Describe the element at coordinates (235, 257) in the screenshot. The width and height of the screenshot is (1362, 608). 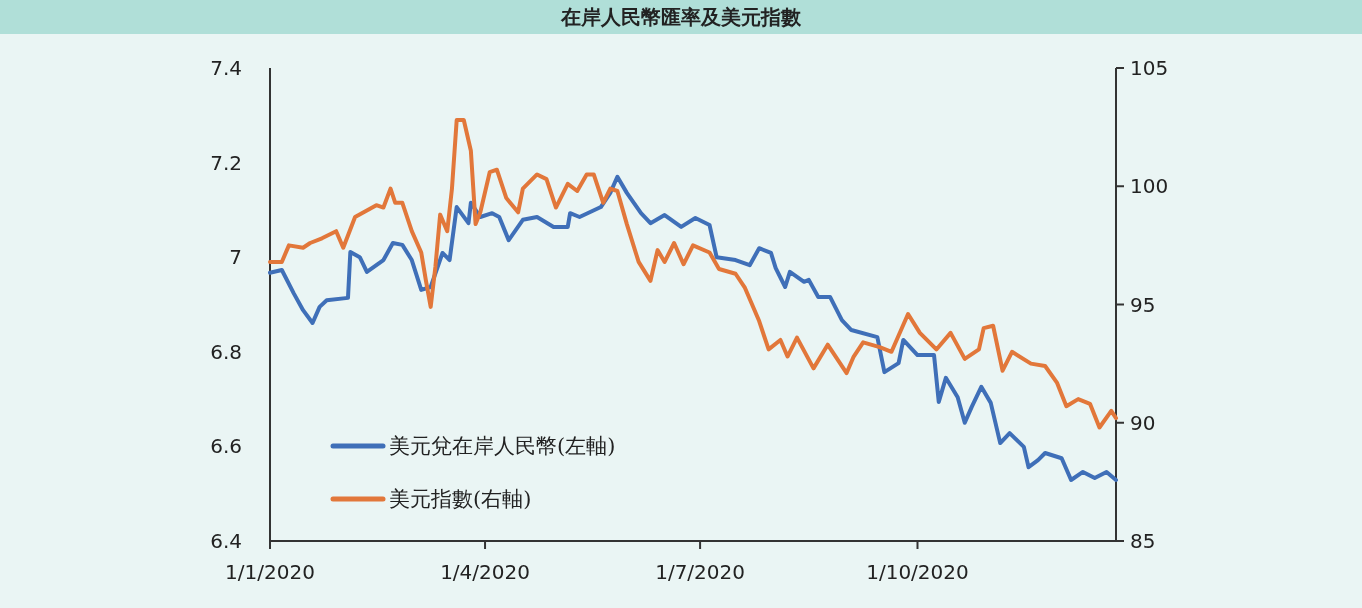
I see `y-tick-label: 7` at that location.